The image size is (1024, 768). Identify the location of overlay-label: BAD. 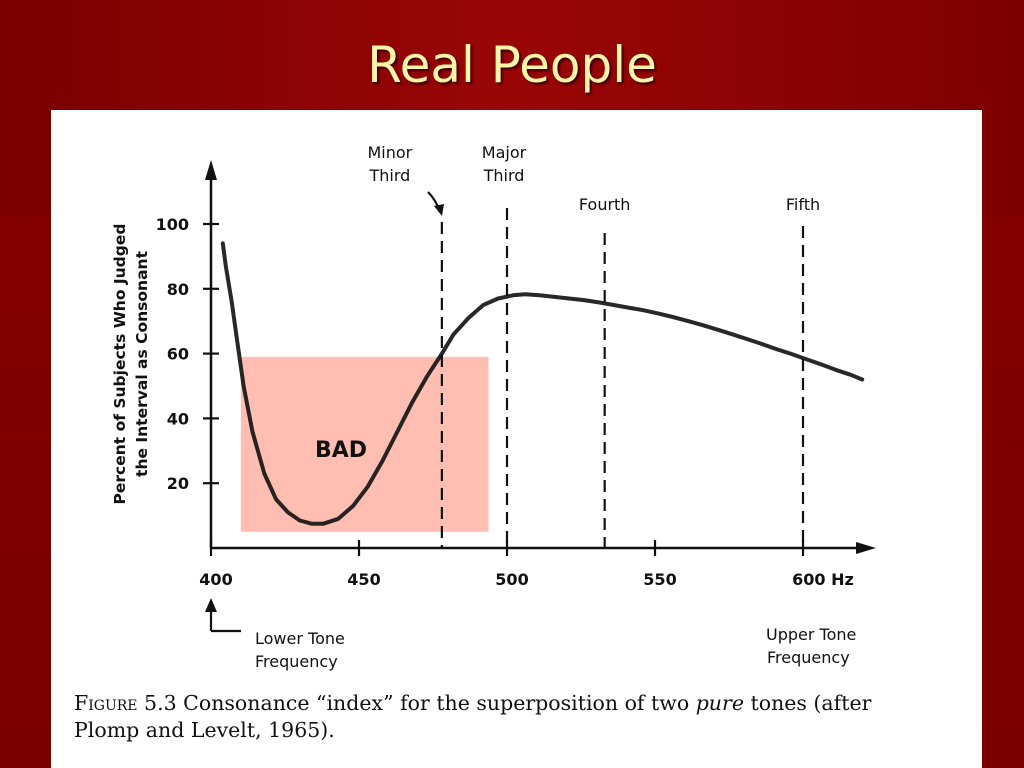
(341, 450).